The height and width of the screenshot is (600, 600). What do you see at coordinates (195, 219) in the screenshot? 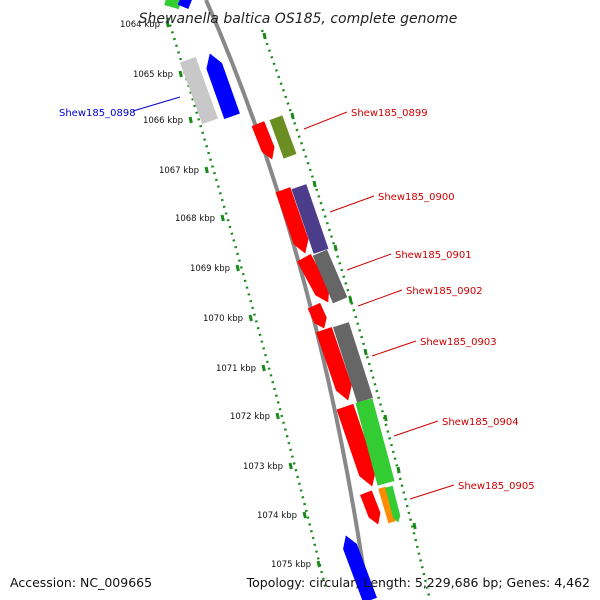
I see `ruler-tick-label: 1068 kbp` at bounding box center [195, 219].